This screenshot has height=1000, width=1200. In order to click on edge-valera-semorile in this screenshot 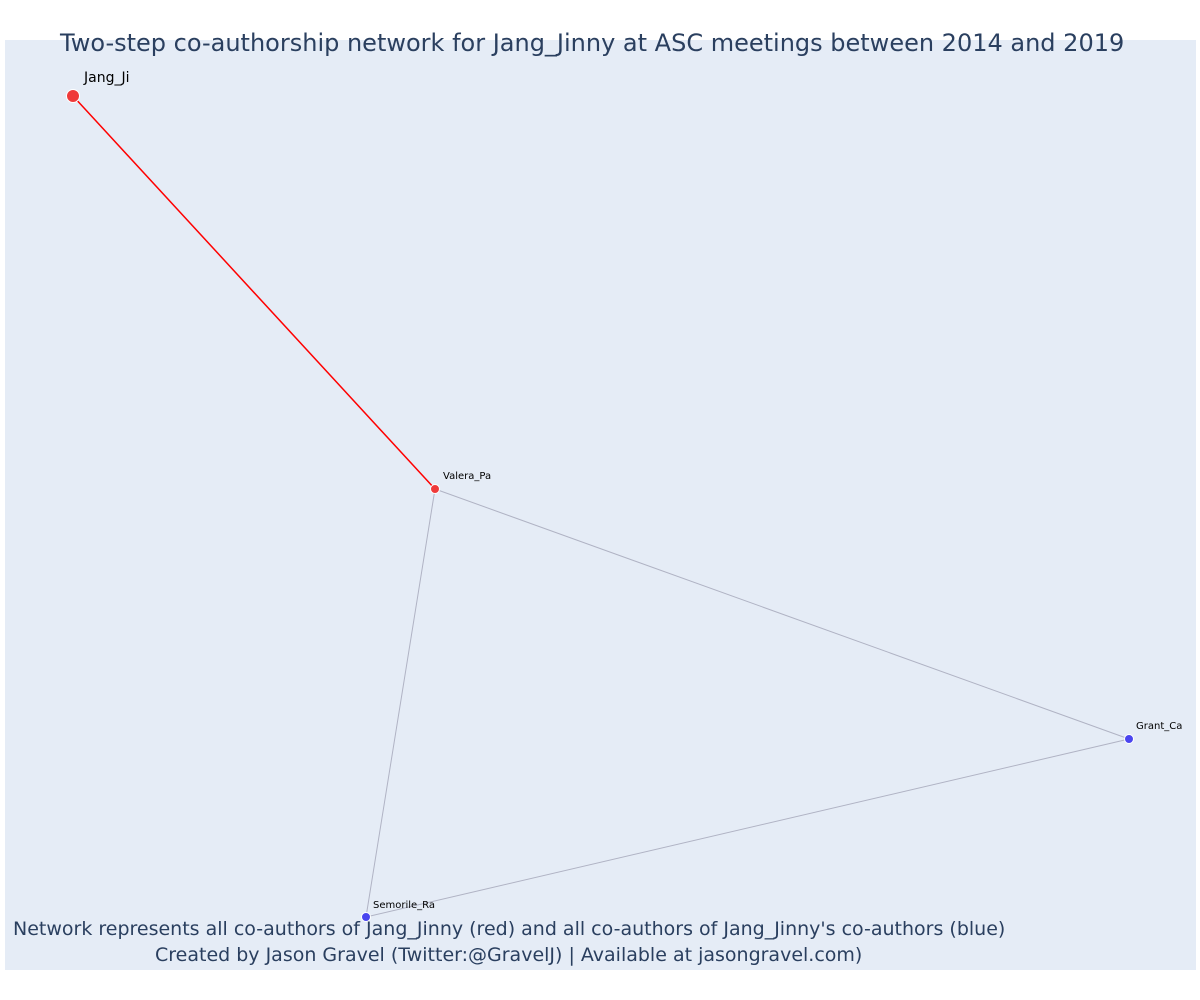, I will do `click(400, 703)`.